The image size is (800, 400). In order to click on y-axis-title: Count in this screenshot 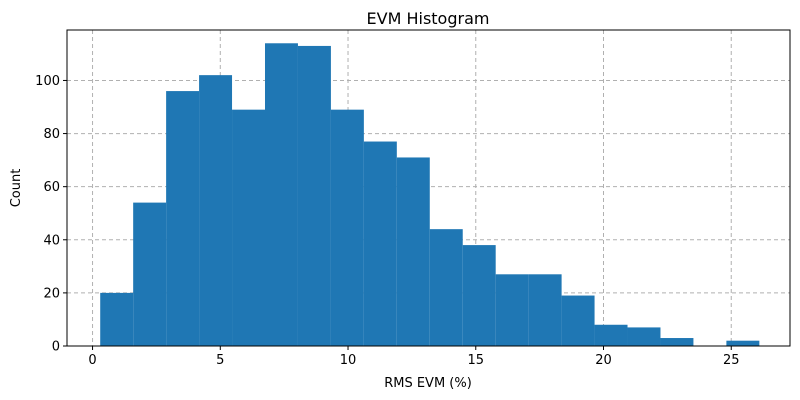, I will do `click(16, 188)`.